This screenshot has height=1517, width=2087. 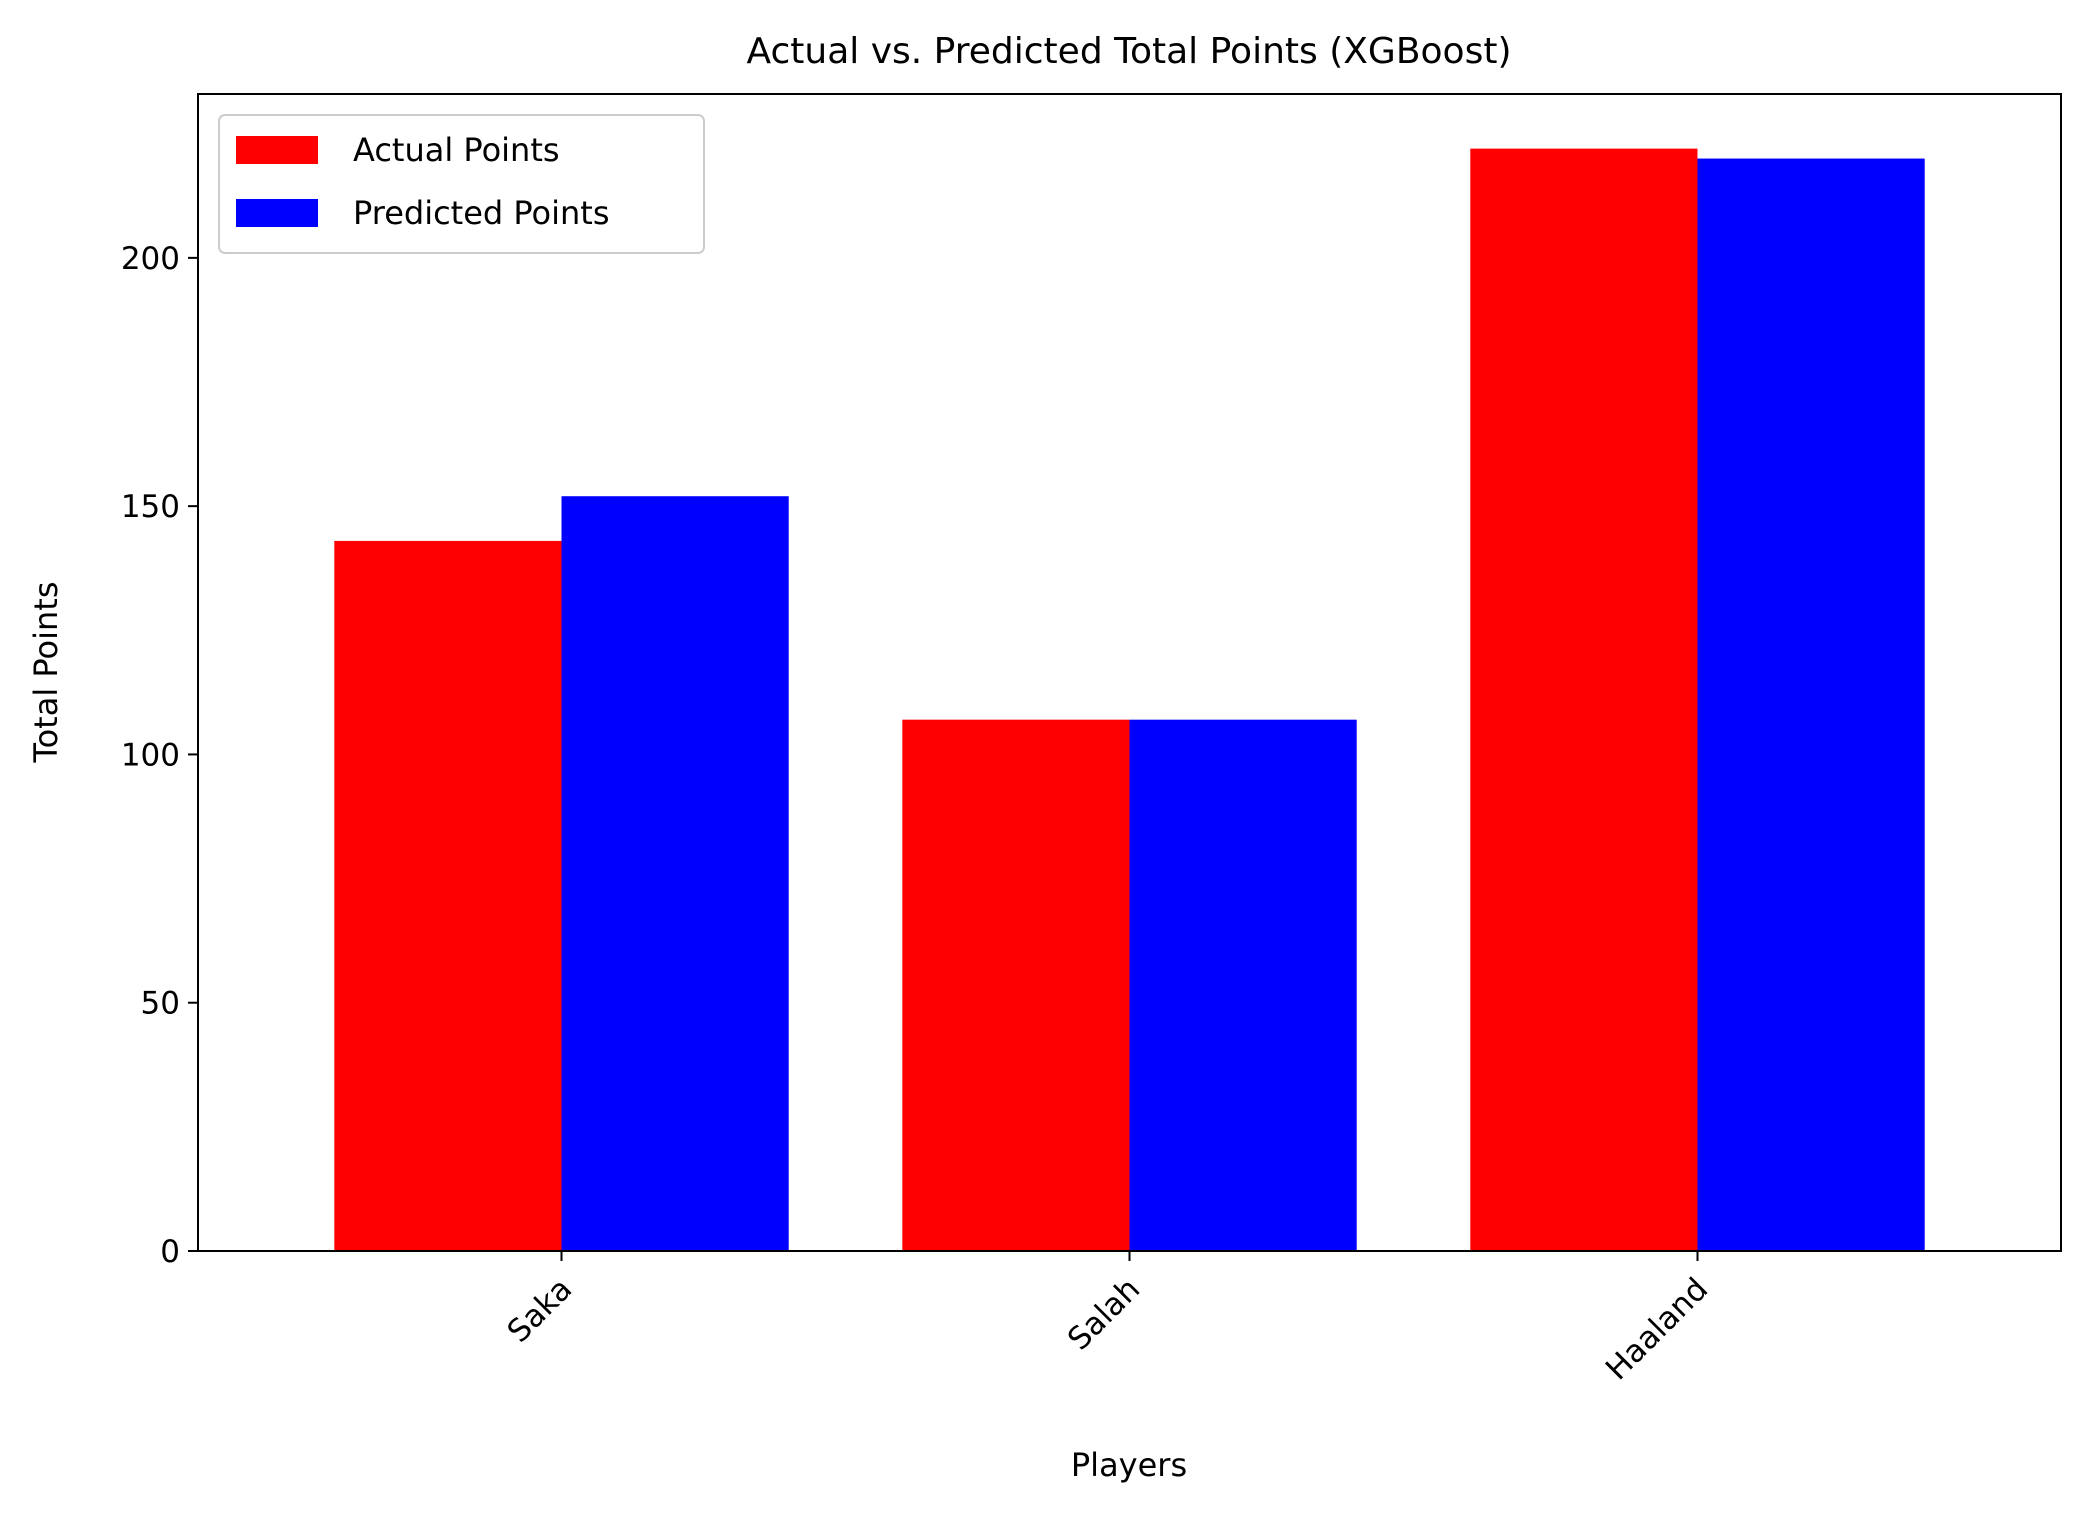 What do you see at coordinates (150, 259) in the screenshot?
I see `y-tick-label: 200` at bounding box center [150, 259].